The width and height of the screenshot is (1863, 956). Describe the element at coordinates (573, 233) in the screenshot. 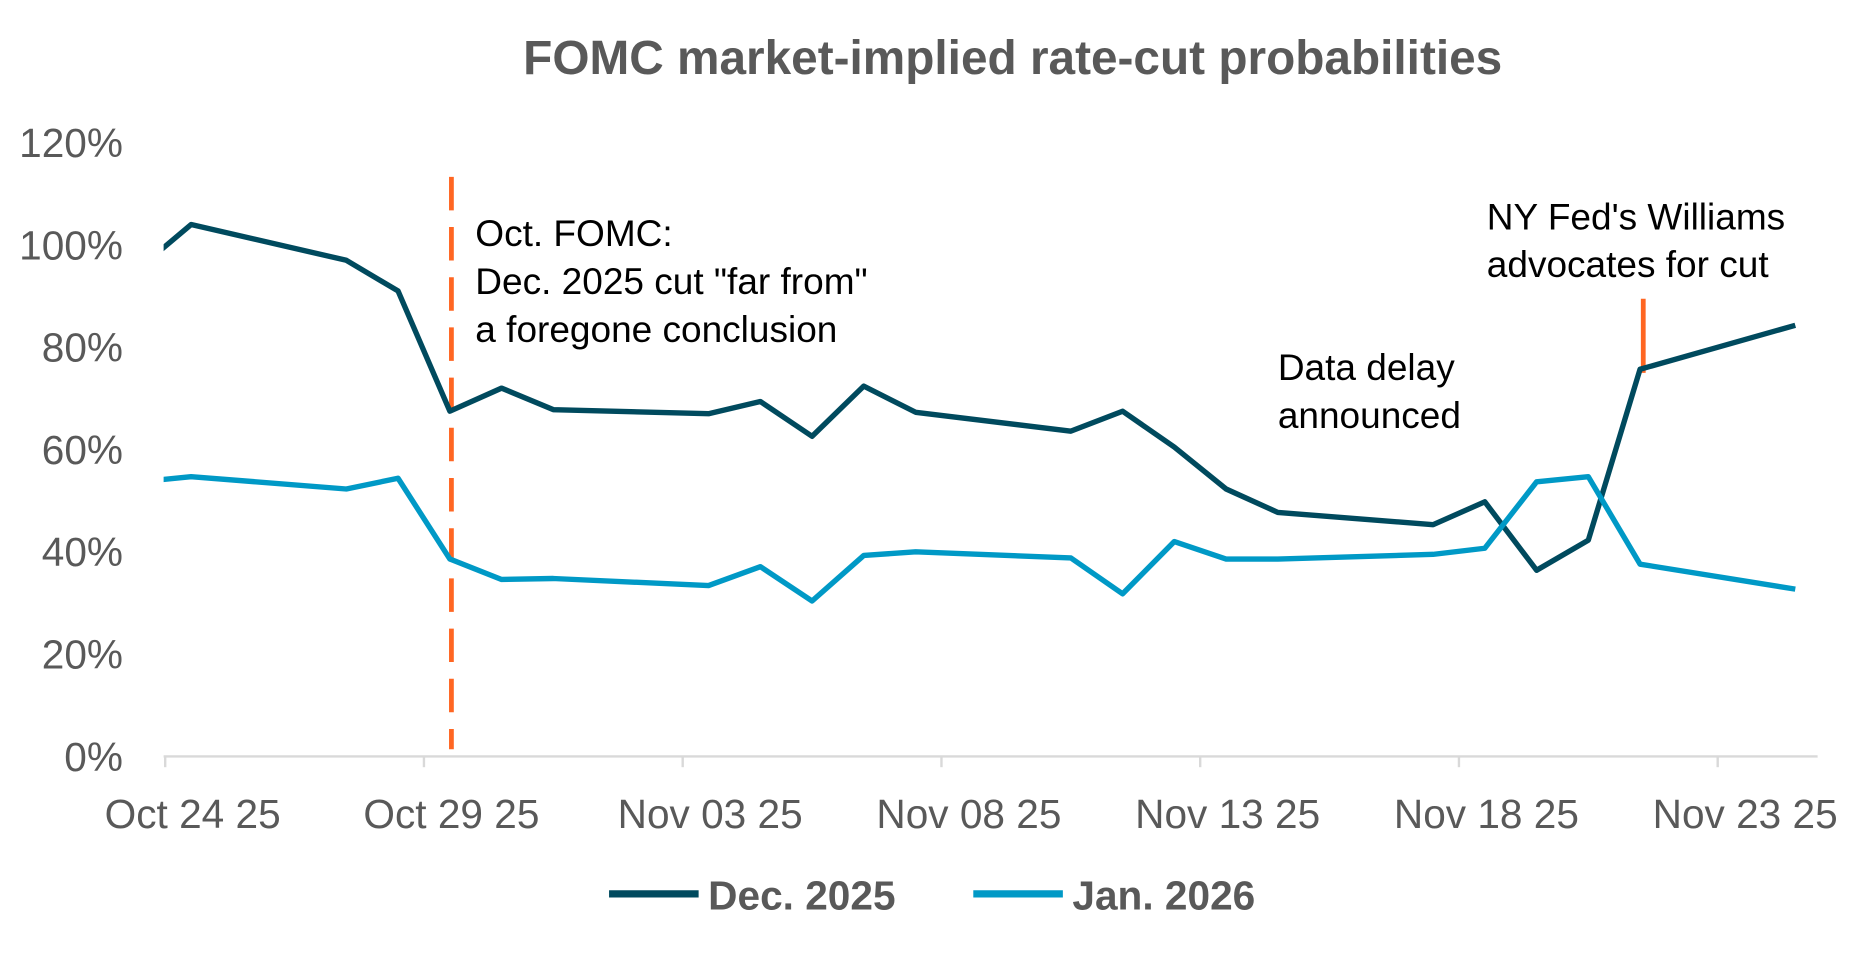

I see `annotation-line: Oct. FOMC:` at that location.